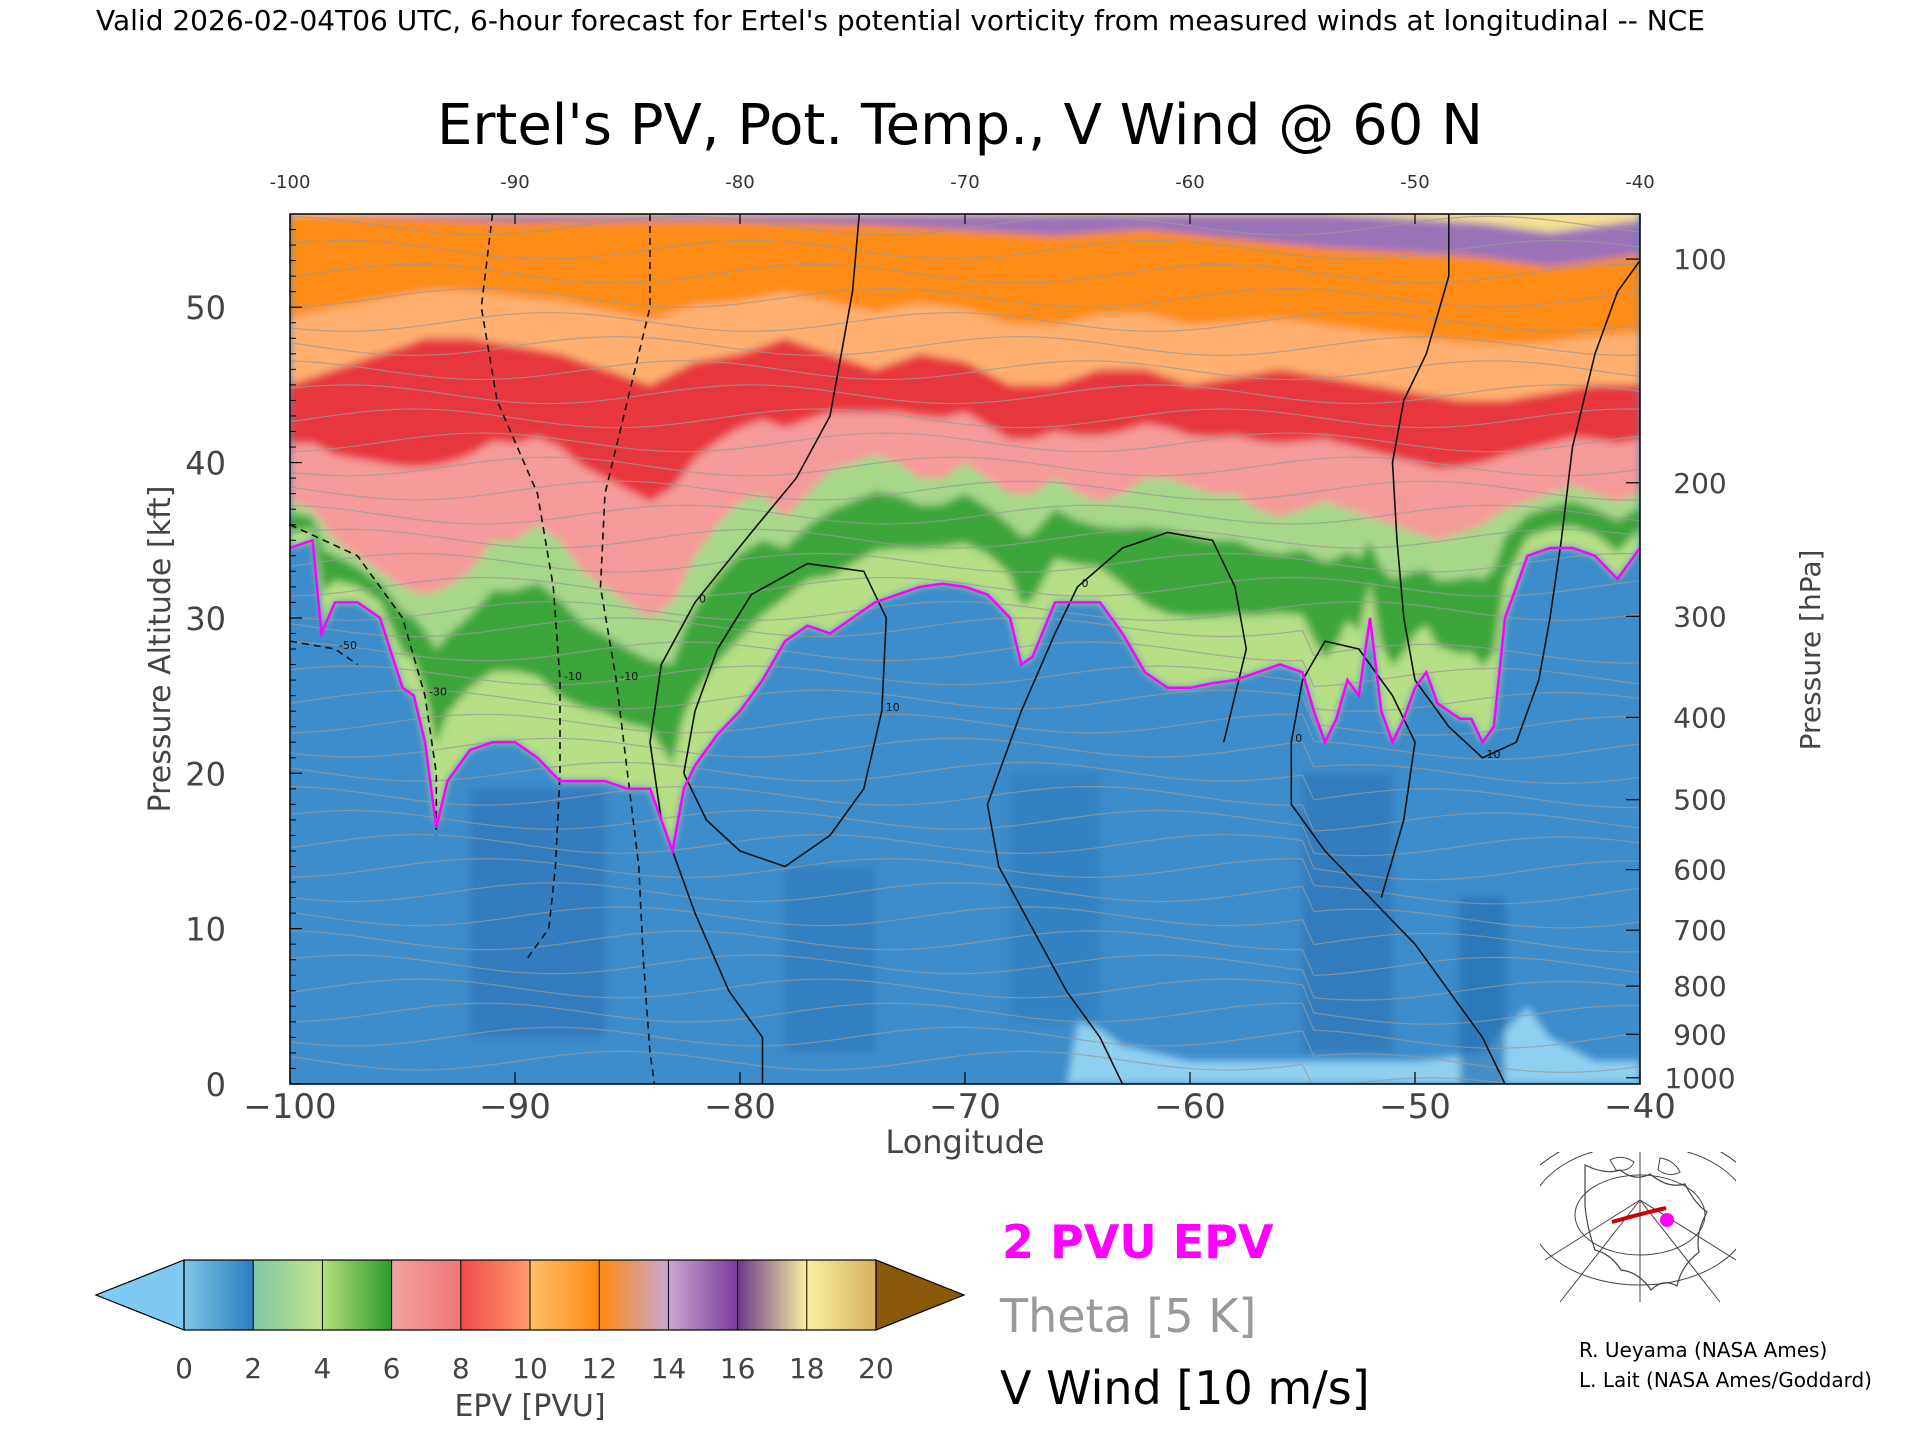 This screenshot has height=1440, width=1920. I want to click on colorbar-tick-label: 4, so click(322, 1368).